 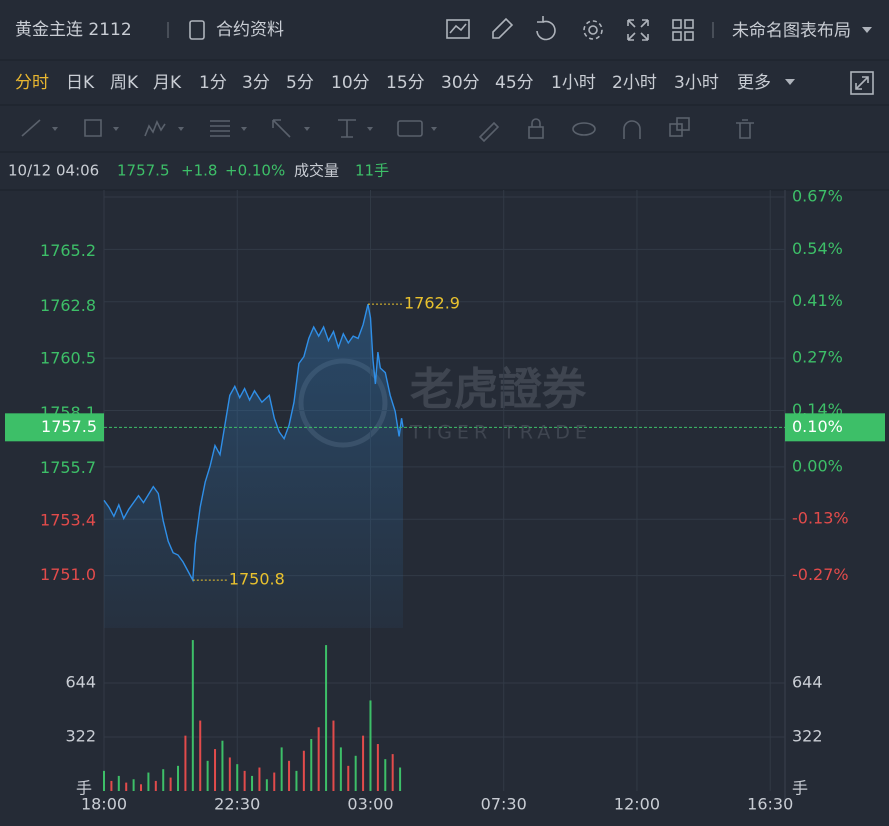 What do you see at coordinates (817, 465) in the screenshot?
I see `y2-tick-label: 0.00%` at bounding box center [817, 465].